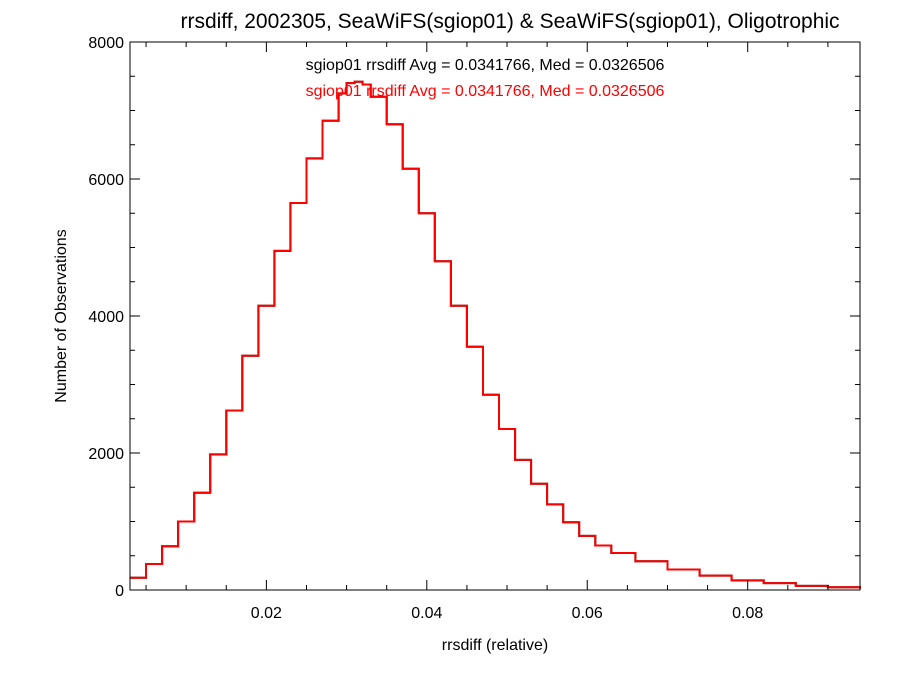 The height and width of the screenshot is (675, 900). What do you see at coordinates (106, 43) in the screenshot?
I see `y-tick-label: 8000` at bounding box center [106, 43].